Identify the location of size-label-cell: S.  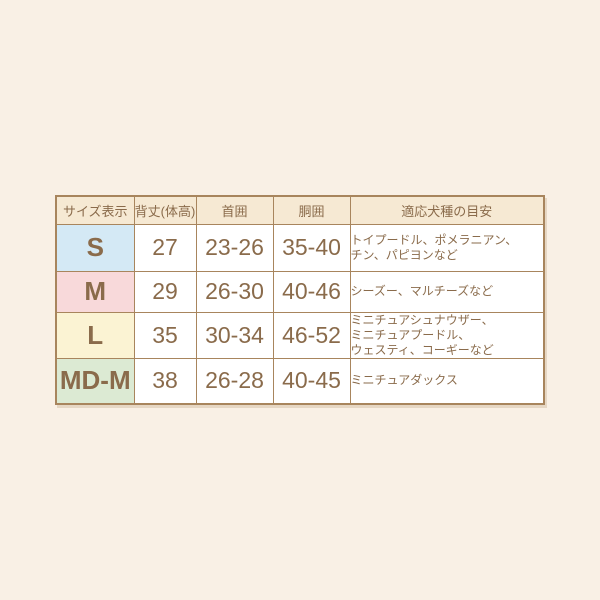
(95, 247).